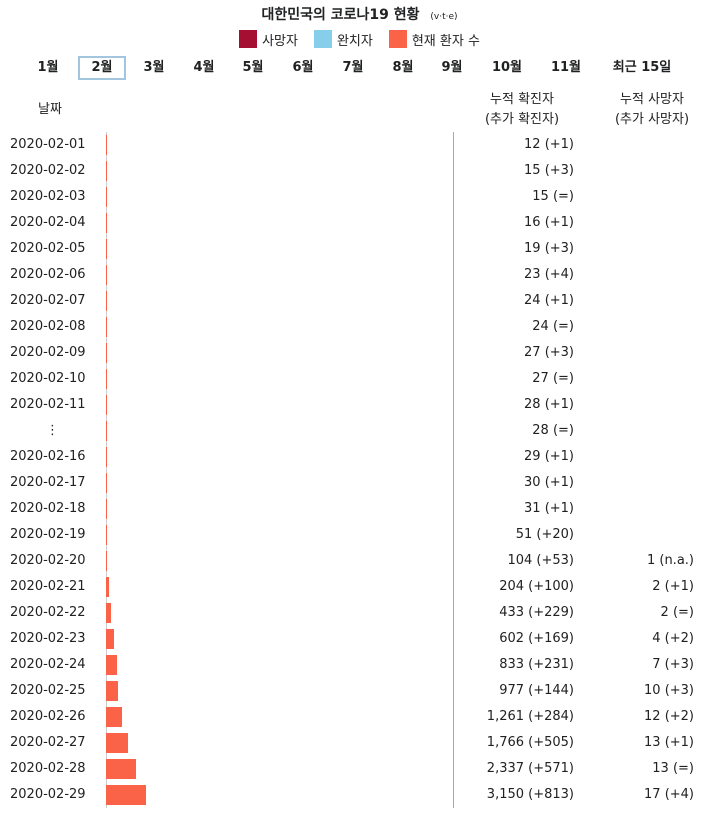 Image resolution: width=719 pixels, height=819 pixels. Describe the element at coordinates (670, 560) in the screenshot. I see `deaths-label: 1 (n.a.)` at that location.